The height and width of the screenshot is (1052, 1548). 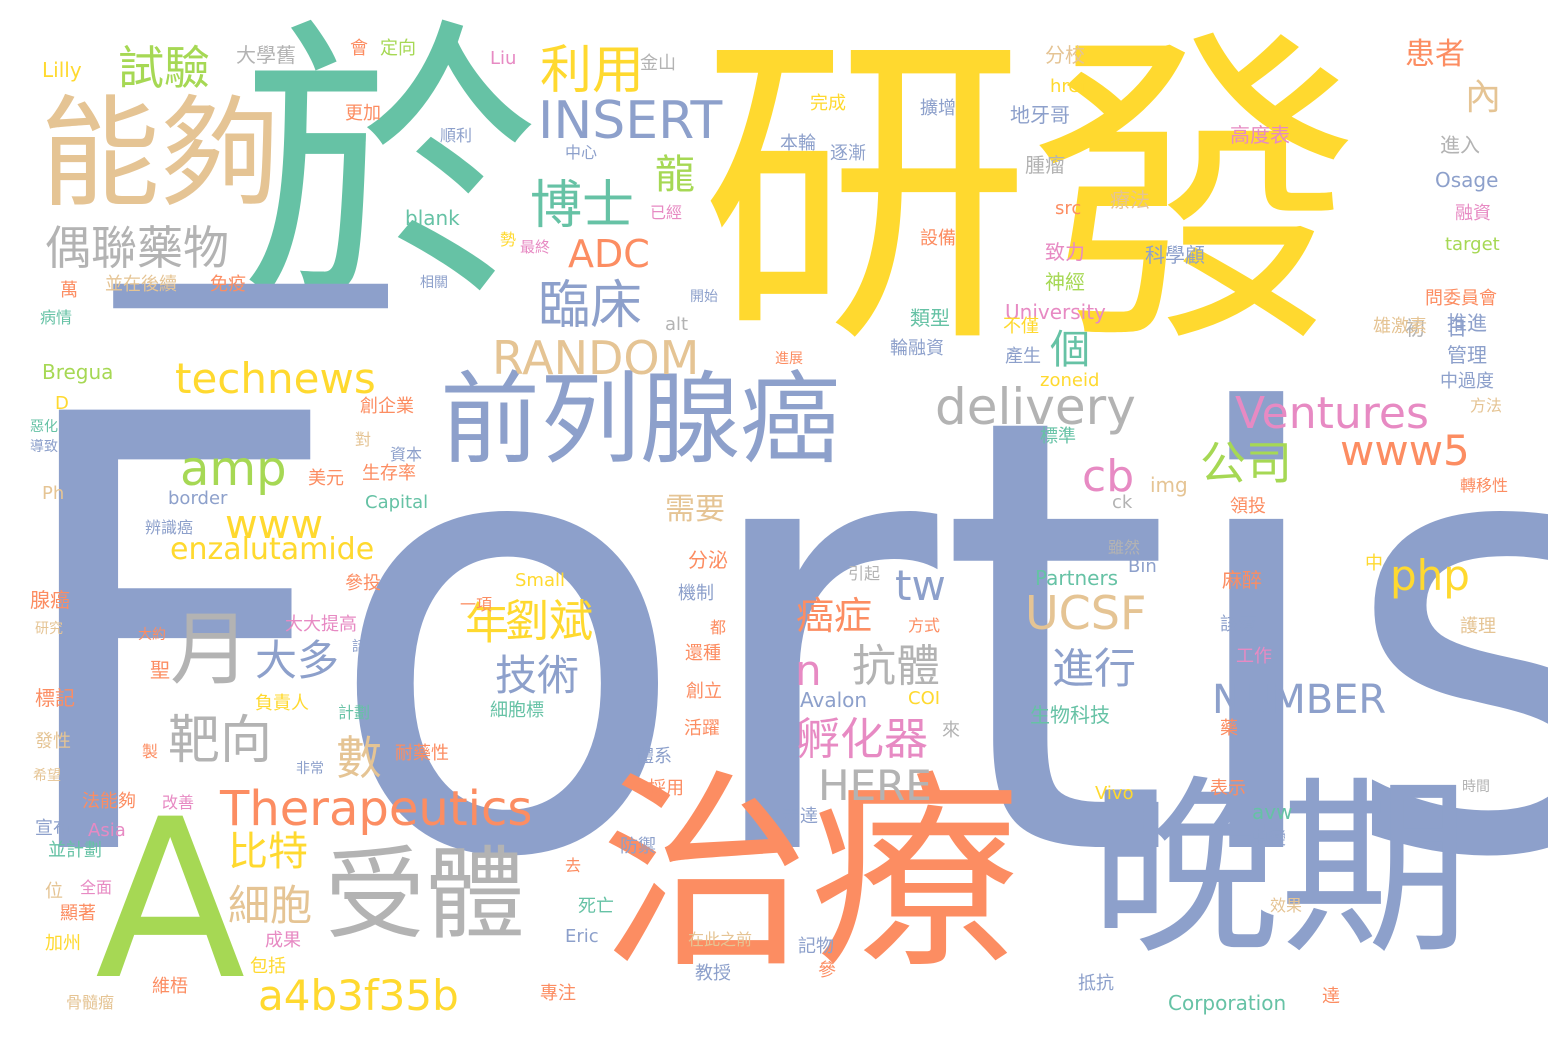 I want to click on word-cb-34: cb, so click(x=1108, y=476).